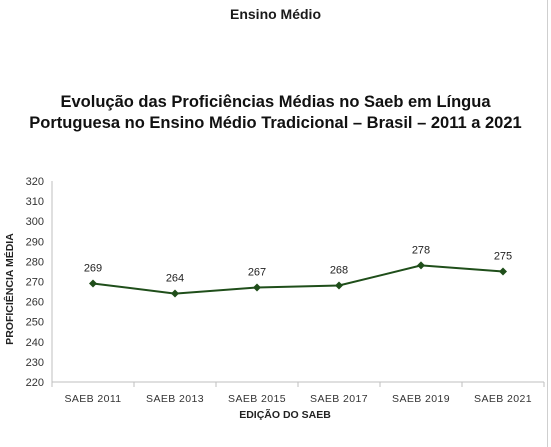  I want to click on y-tick-label: 220, so click(35, 383).